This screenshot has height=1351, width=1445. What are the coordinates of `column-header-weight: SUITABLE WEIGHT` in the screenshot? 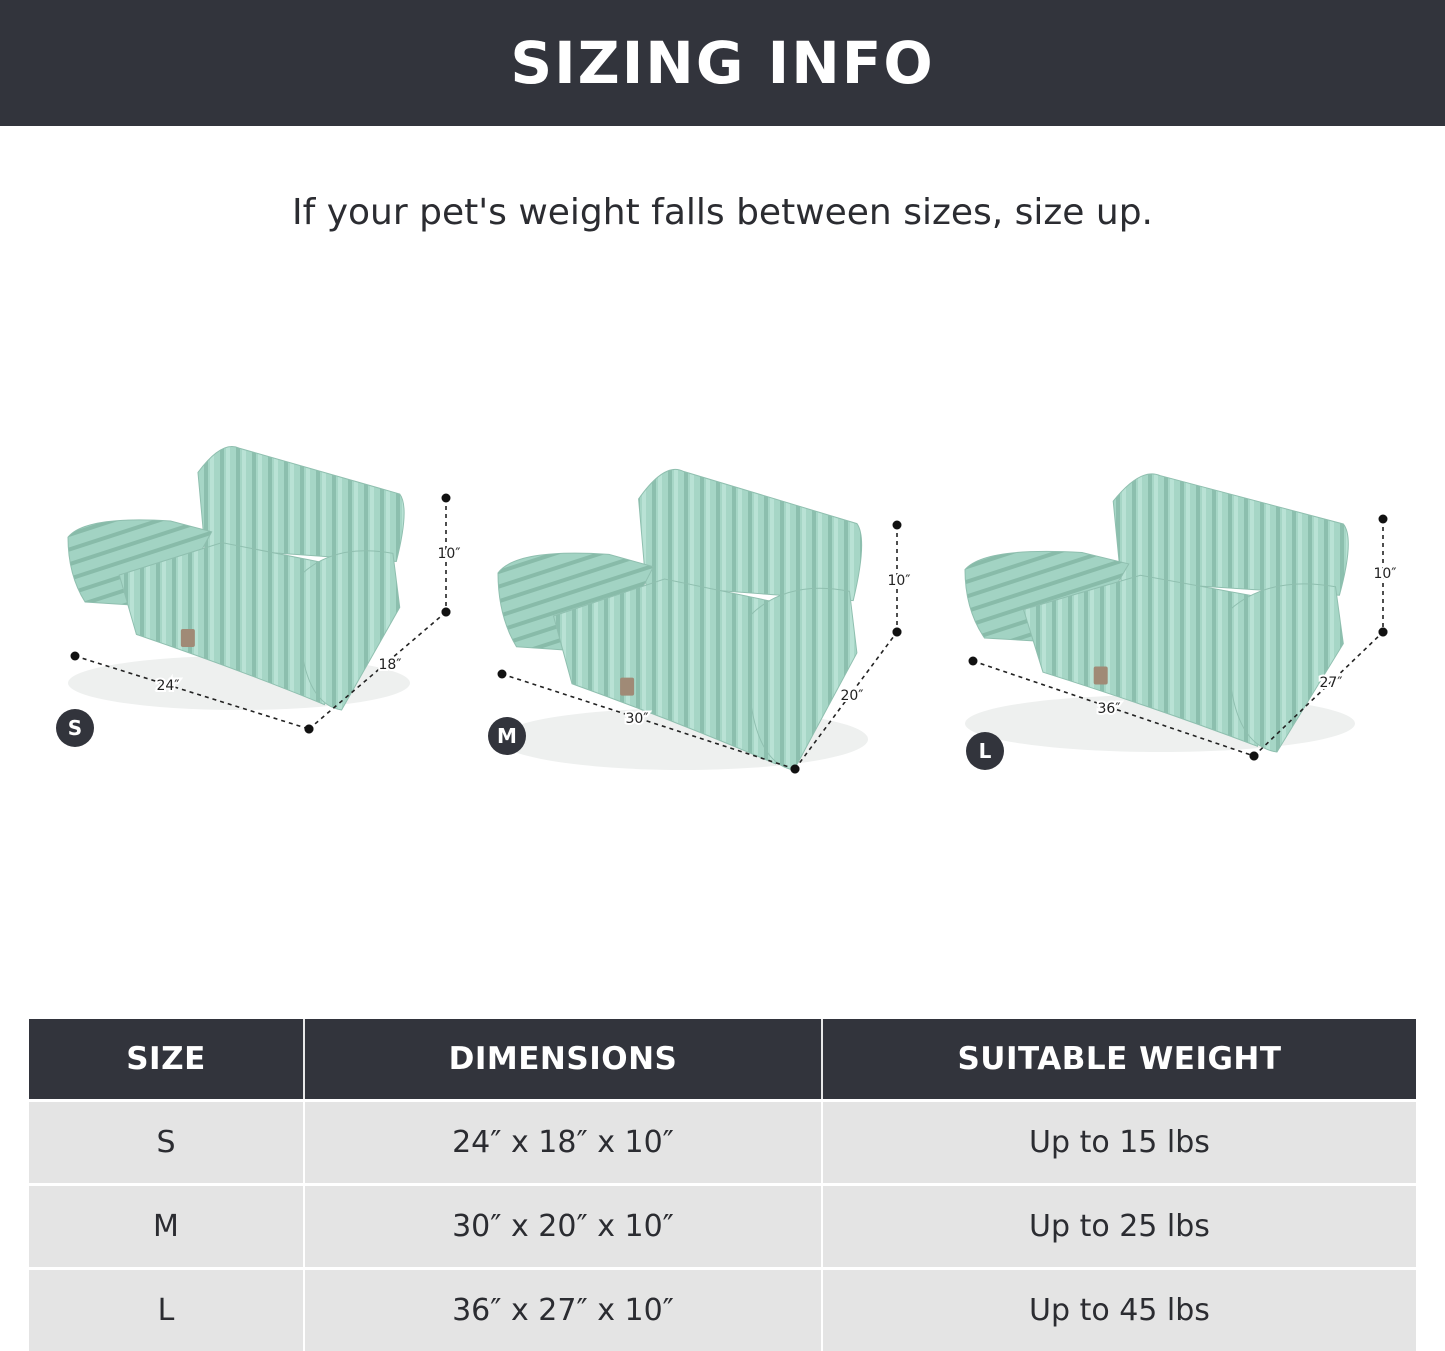 It's located at (1119, 1060).